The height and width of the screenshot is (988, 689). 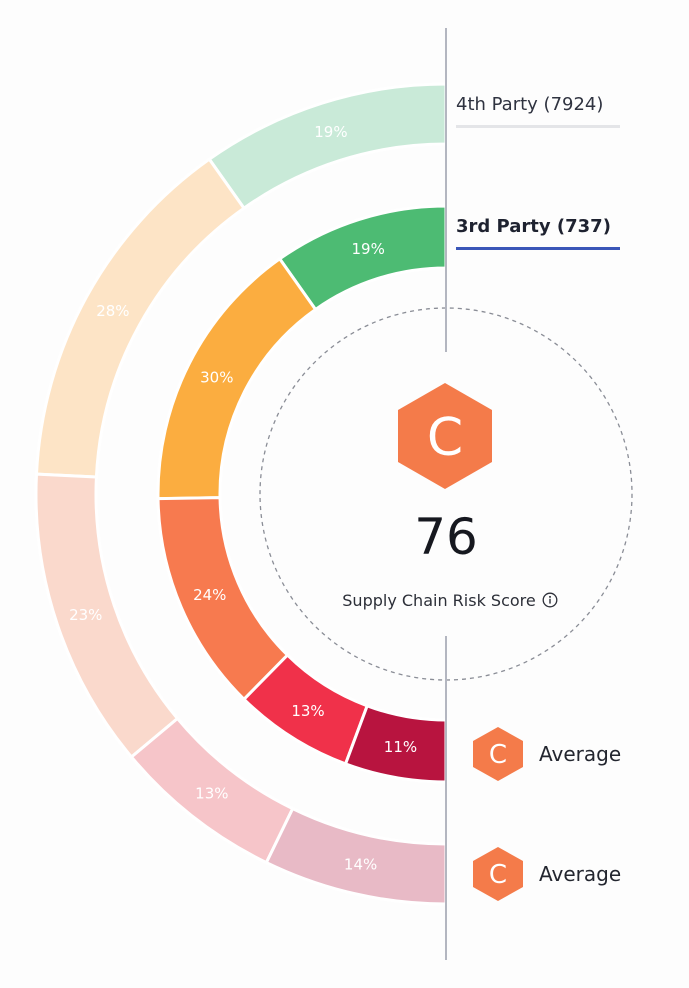 What do you see at coordinates (400, 747) in the screenshot?
I see `third-party-segment-label: 11%` at bounding box center [400, 747].